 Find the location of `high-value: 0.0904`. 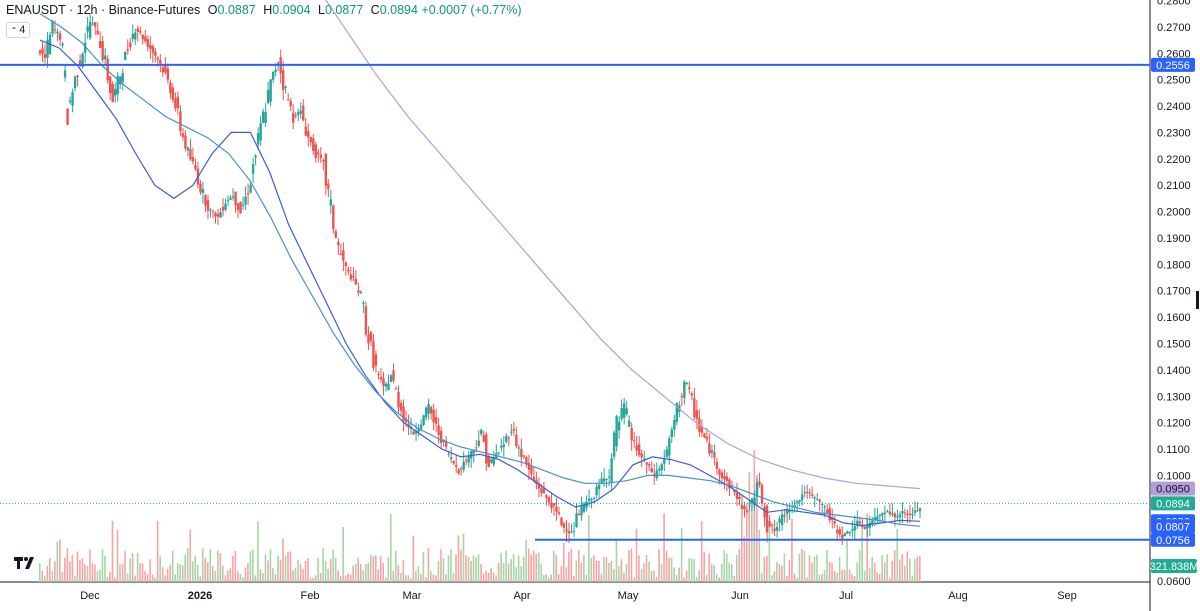

high-value: 0.0904 is located at coordinates (291, 10).